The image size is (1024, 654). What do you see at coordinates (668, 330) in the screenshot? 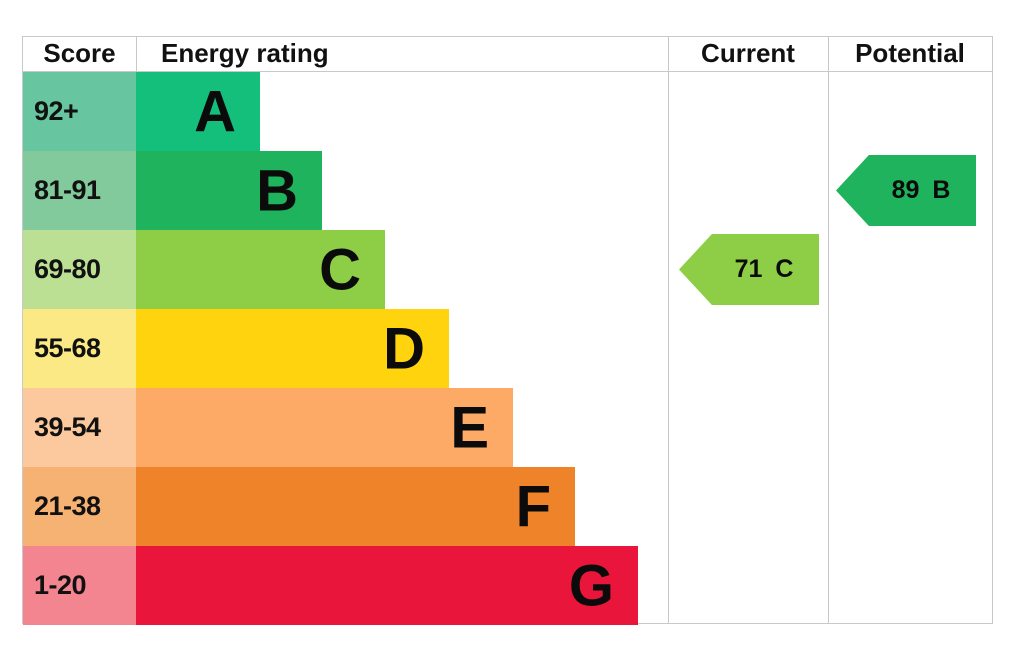
I see `divider-current-column` at bounding box center [668, 330].